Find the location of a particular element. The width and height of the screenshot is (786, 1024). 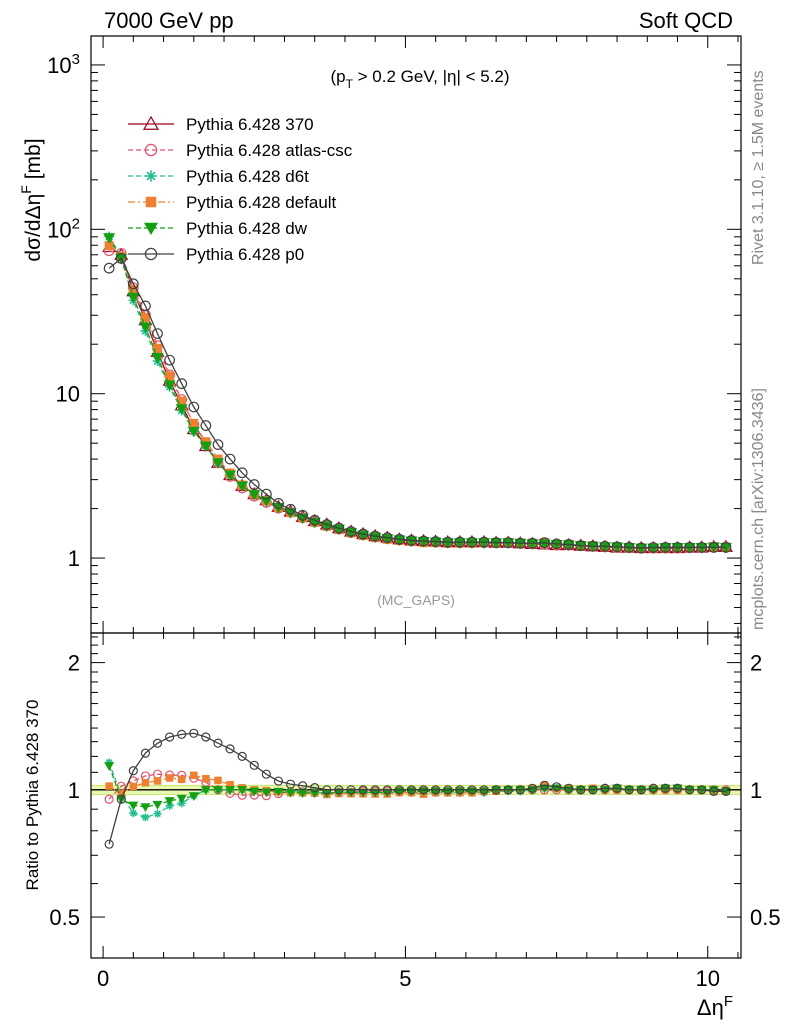

legend-label: Pythia 6.428 dw is located at coordinates (247, 228).